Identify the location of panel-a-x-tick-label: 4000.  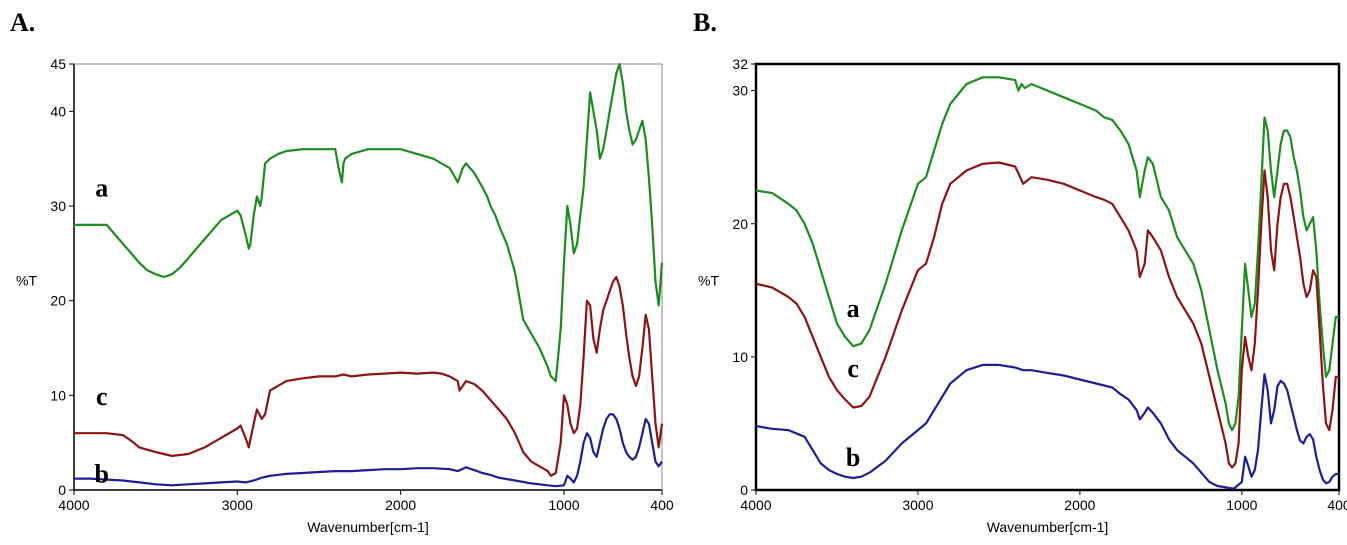
(73, 505).